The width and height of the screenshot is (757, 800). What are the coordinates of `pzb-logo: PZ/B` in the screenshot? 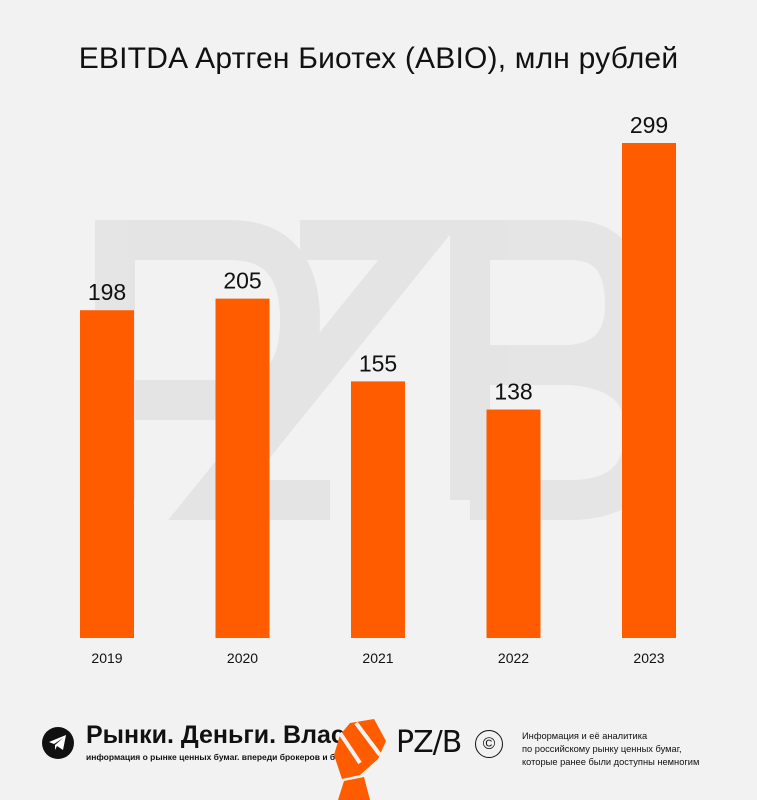 It's located at (429, 742).